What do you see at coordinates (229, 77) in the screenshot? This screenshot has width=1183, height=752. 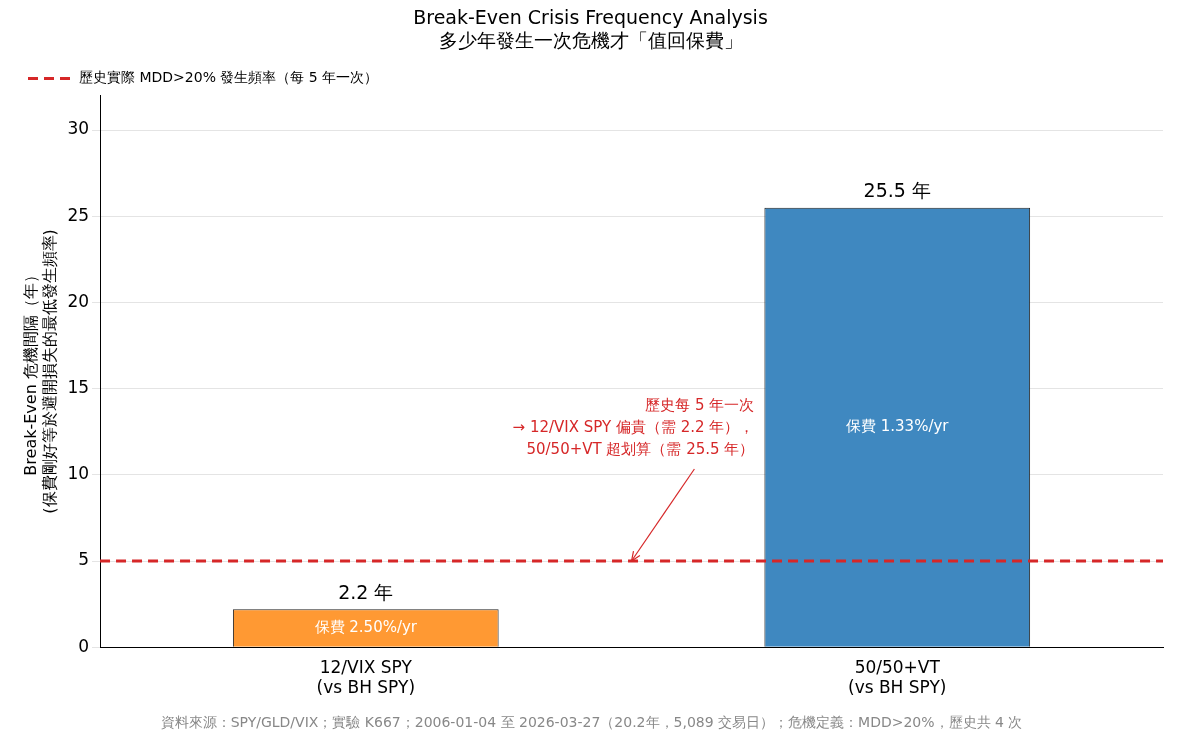 I see `legend-label: 歷史實際 MDD>20% 發生頻率（每 5 年一次）` at bounding box center [229, 77].